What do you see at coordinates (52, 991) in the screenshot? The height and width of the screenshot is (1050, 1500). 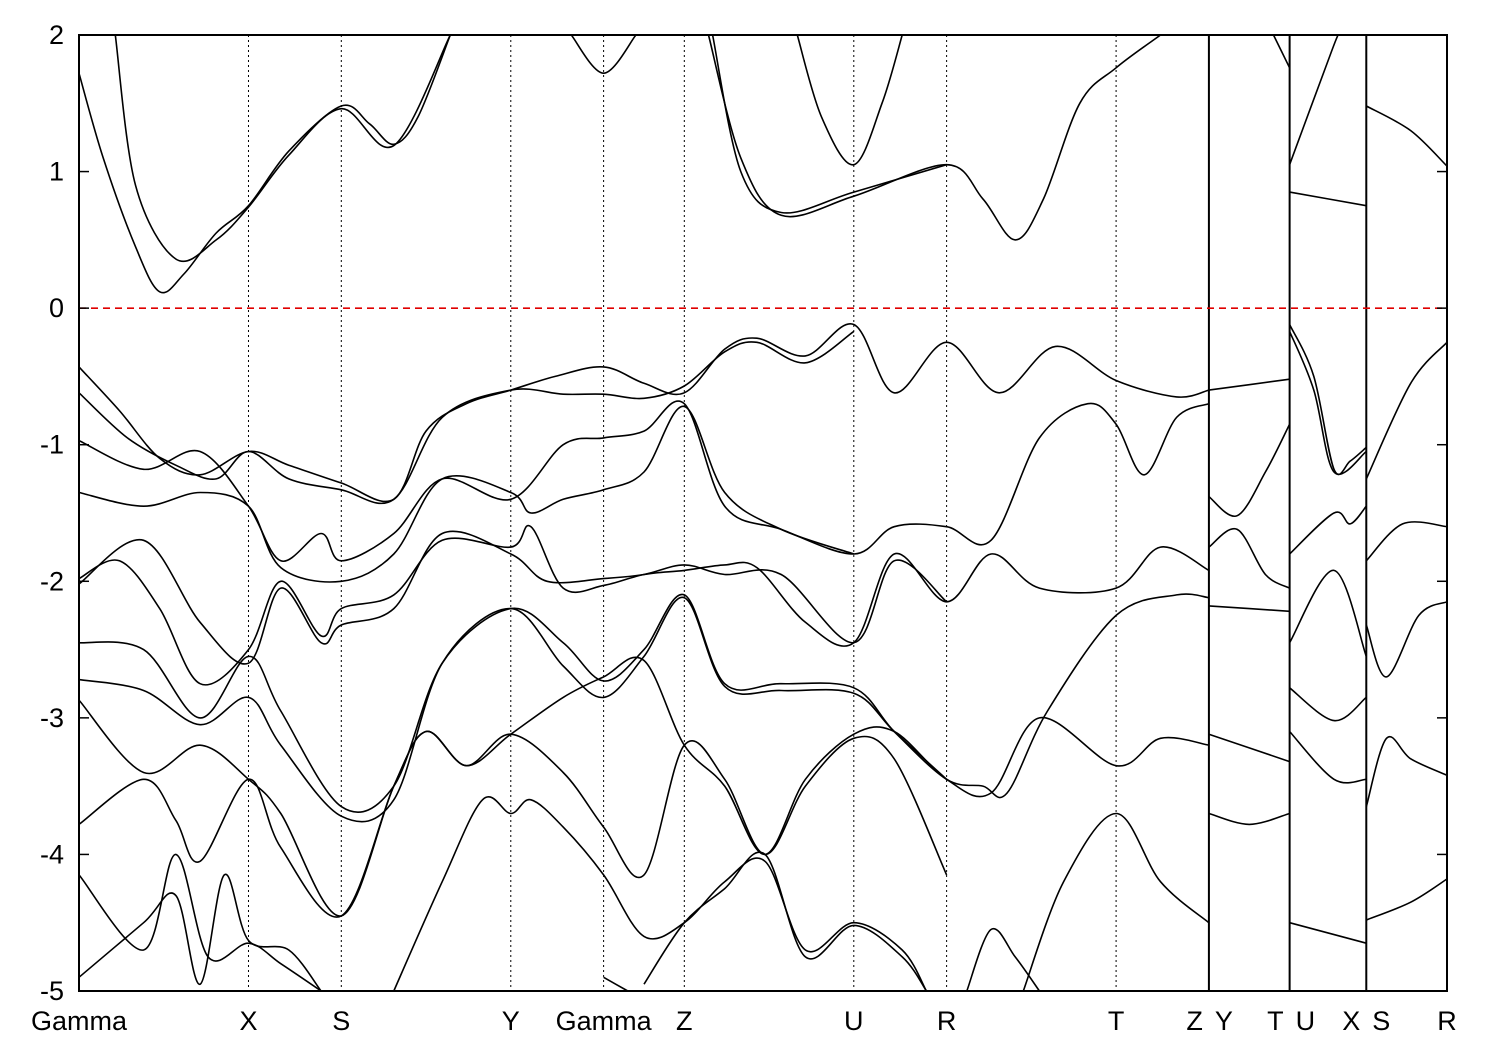 I see `y-tick-label: -5` at bounding box center [52, 991].